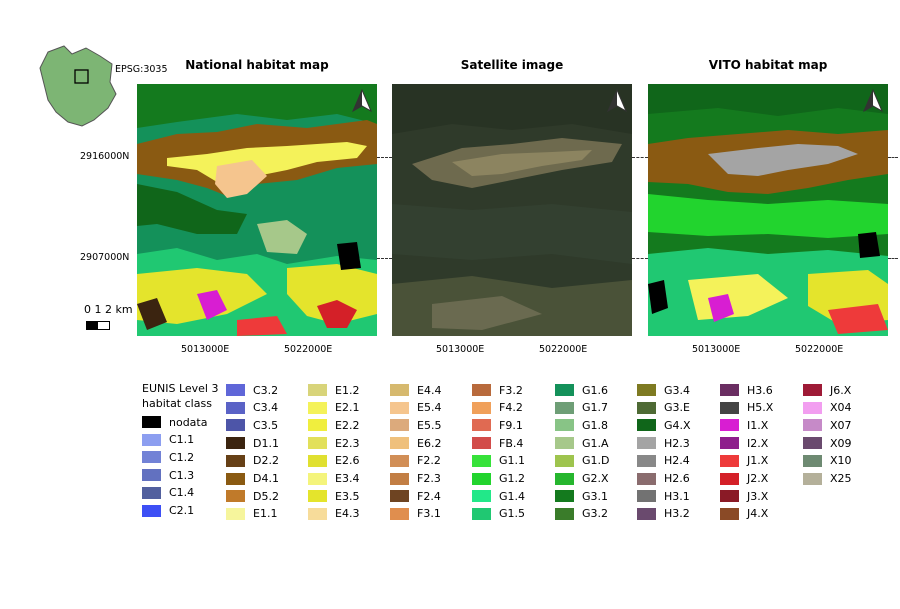 The height and width of the screenshot is (609, 900). I want to click on legend-item: E2.2, so click(333, 425).